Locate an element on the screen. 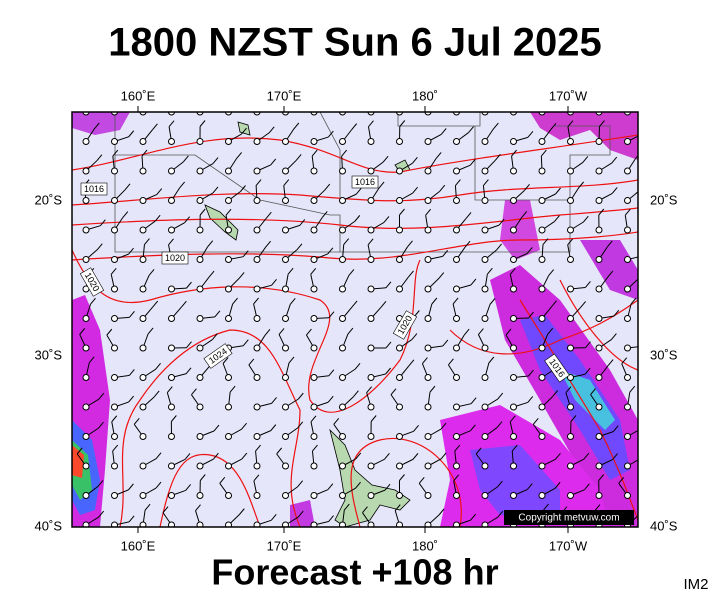 This screenshot has width=711, height=600. precip-area is located at coordinates (302, 513).